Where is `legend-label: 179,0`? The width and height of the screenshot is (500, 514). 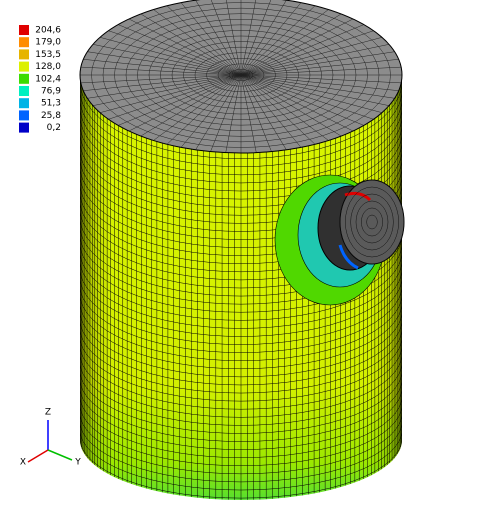 legend-label: 179,0 is located at coordinates (48, 43).